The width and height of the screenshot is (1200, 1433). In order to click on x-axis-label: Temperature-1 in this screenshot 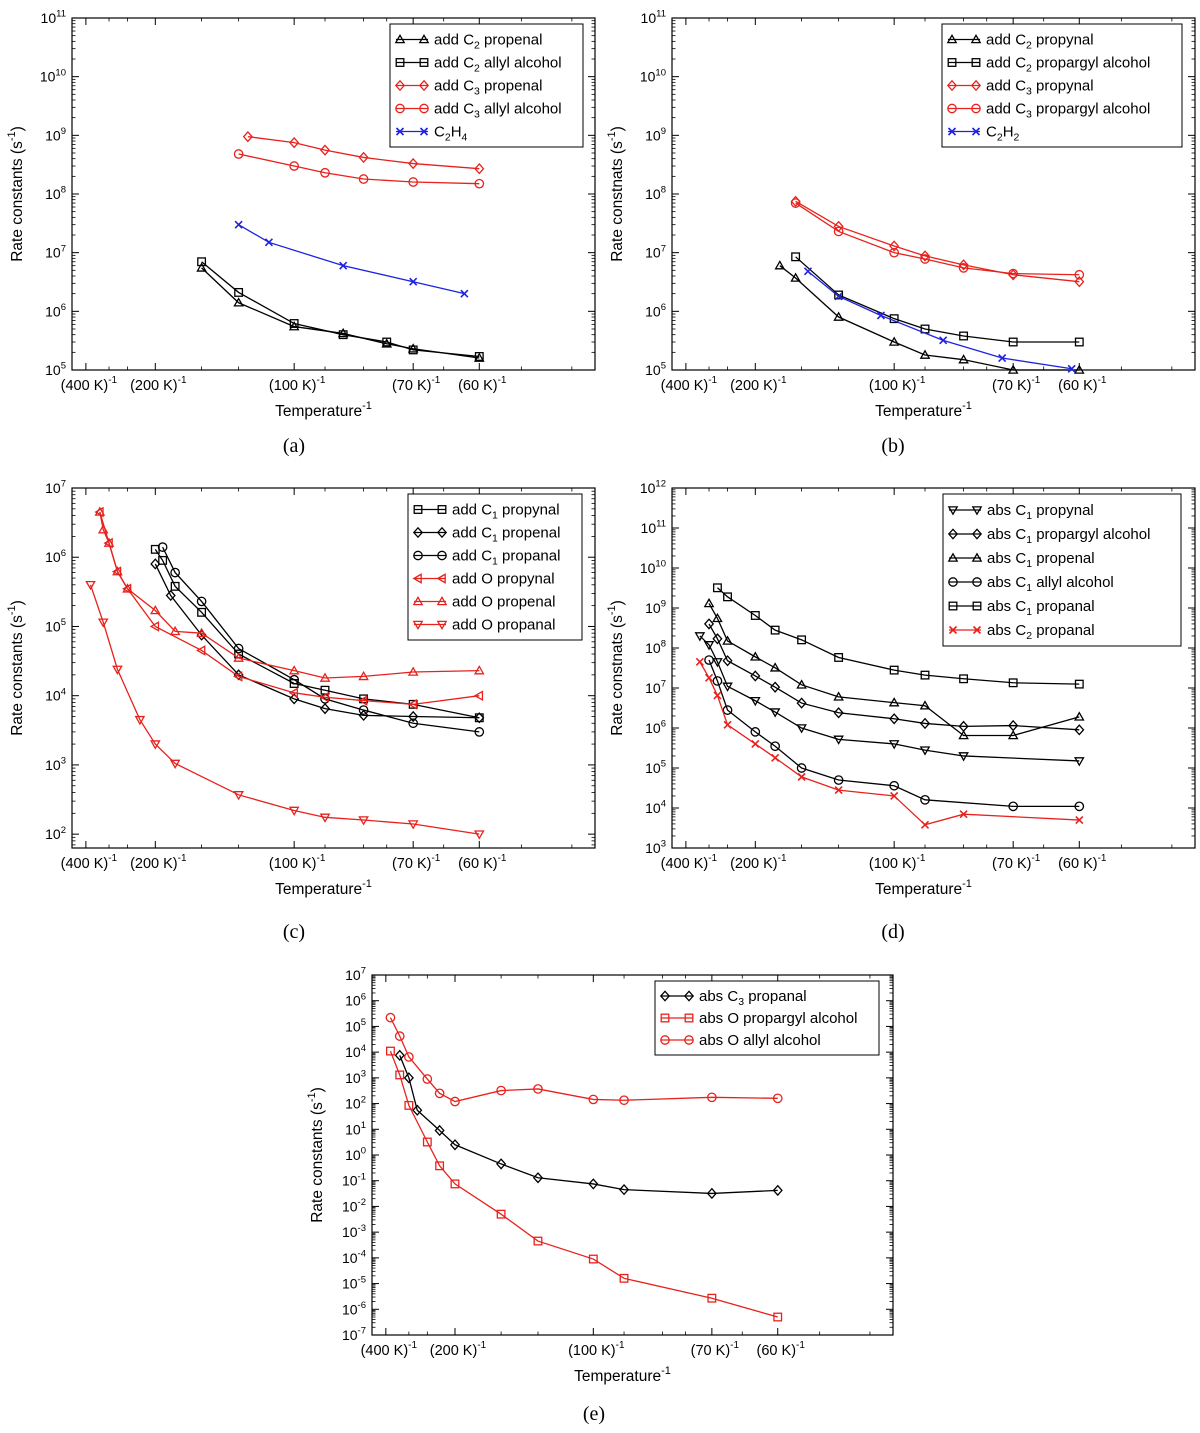, I will do `click(323, 888)`.